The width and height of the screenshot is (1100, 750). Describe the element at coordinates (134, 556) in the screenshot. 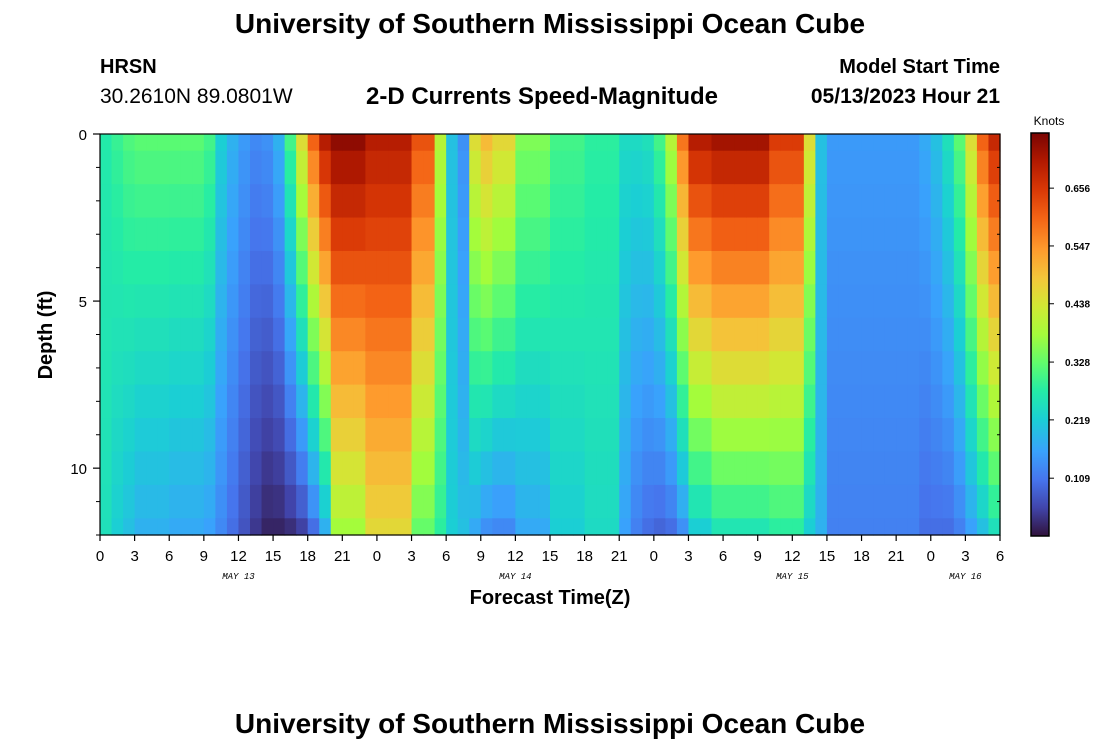

I see `x-tick-label: 3` at that location.